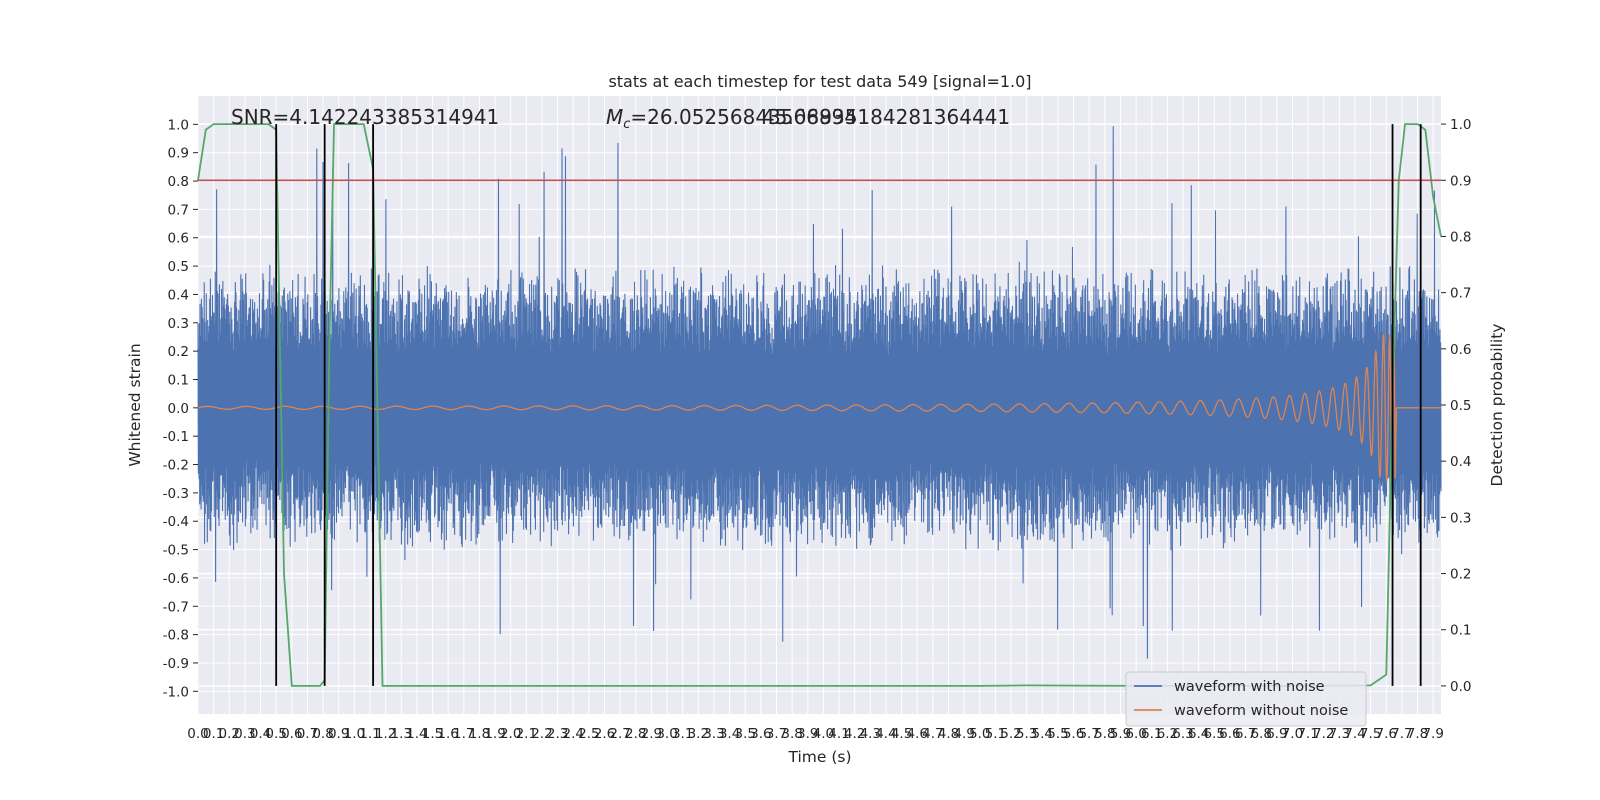  Describe the element at coordinates (178, 352) in the screenshot. I see `left-y-tick-label: 0.2` at that location.